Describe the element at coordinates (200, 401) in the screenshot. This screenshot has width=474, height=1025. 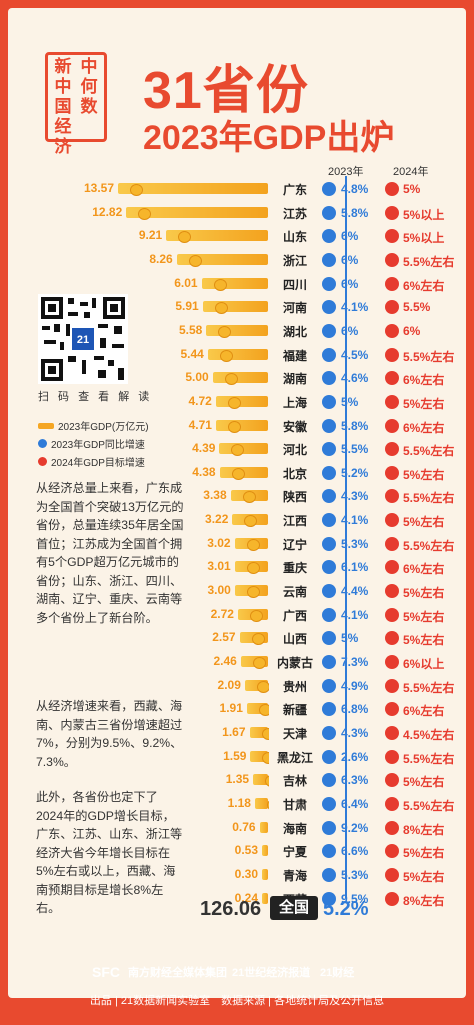
I see `gdp-value-label: 4.72` at that location.